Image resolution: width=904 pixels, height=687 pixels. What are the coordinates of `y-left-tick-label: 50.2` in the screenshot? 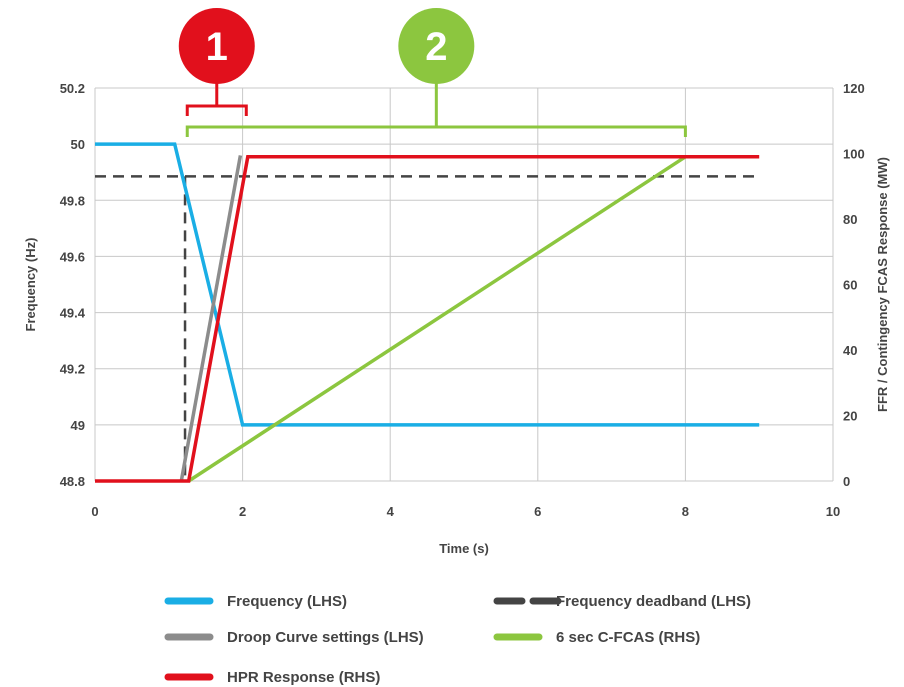 It's located at (72, 88).